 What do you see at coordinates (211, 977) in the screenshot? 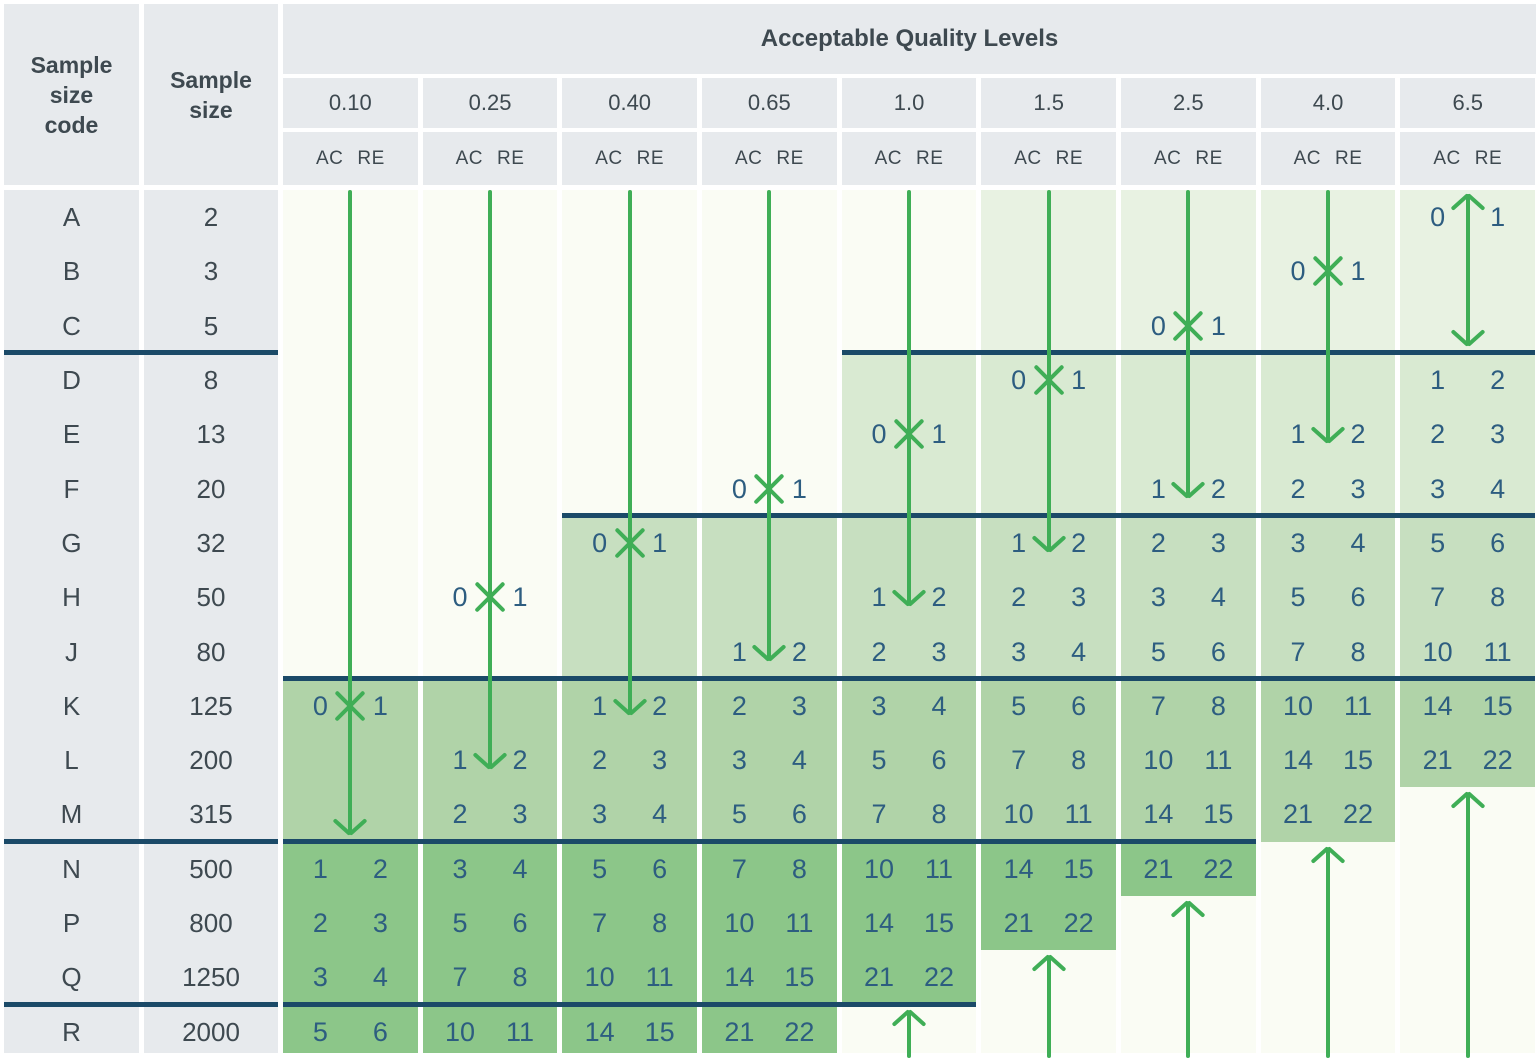
I see `row-size-Q: 1250` at bounding box center [211, 977].